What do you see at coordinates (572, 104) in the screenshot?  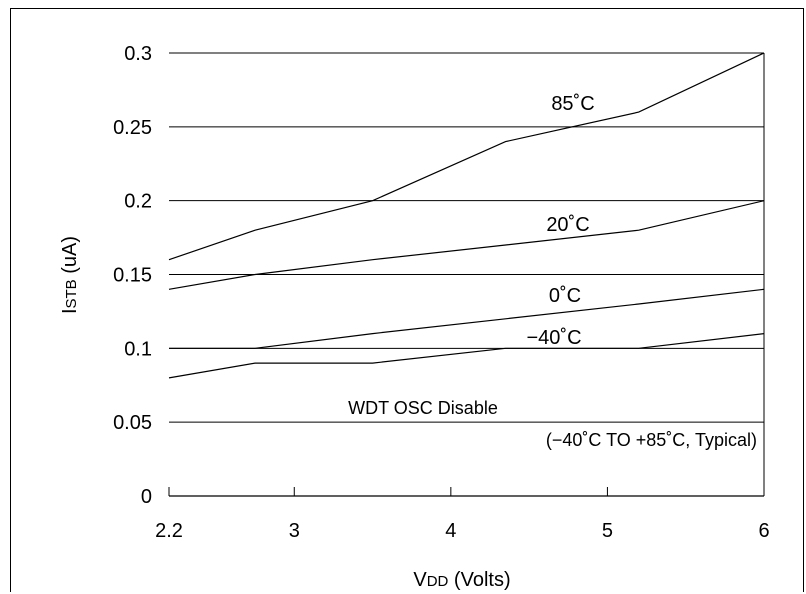 I see `series-label-0: 85˚C` at bounding box center [572, 104].